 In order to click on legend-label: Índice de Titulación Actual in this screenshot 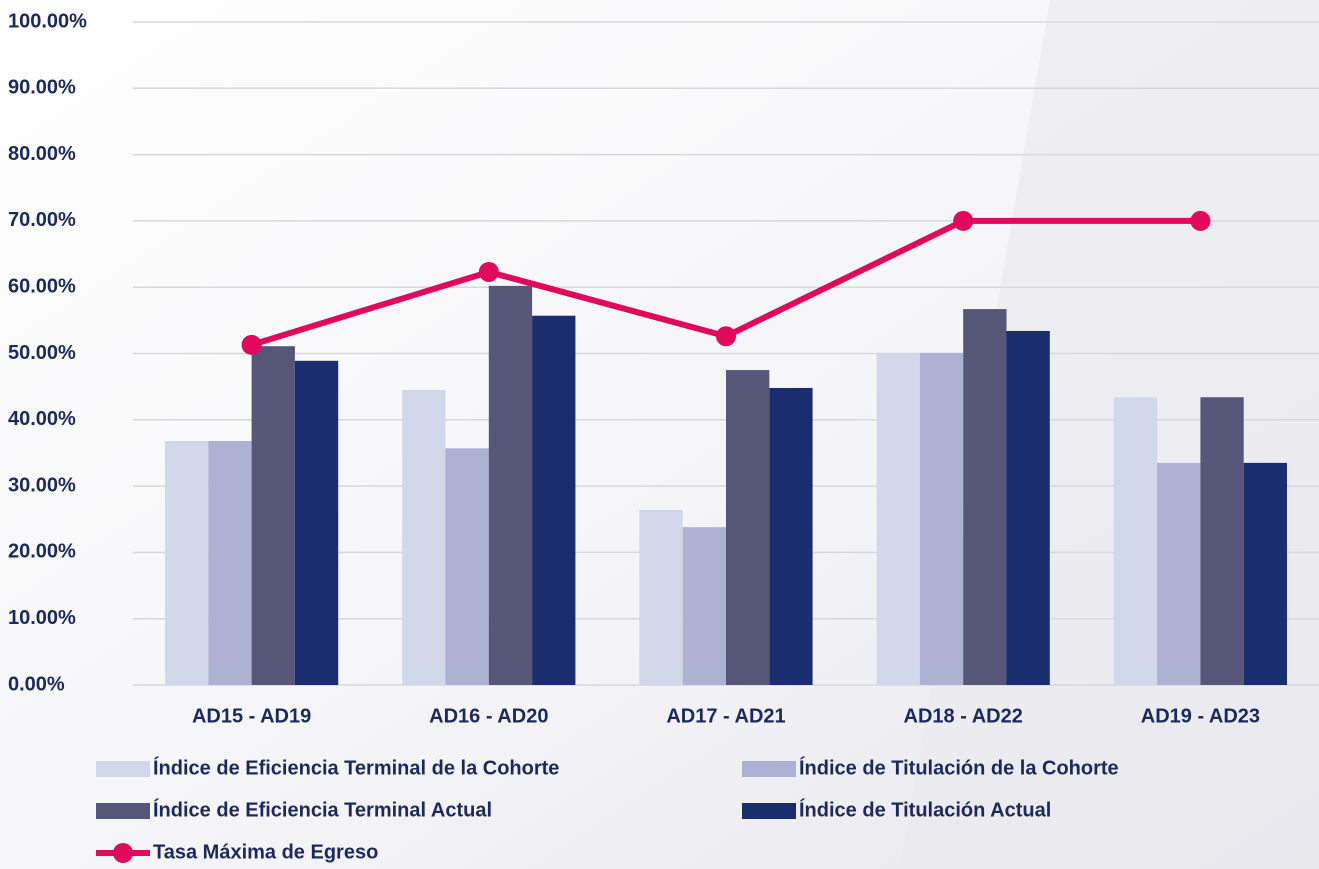, I will do `click(925, 809)`.